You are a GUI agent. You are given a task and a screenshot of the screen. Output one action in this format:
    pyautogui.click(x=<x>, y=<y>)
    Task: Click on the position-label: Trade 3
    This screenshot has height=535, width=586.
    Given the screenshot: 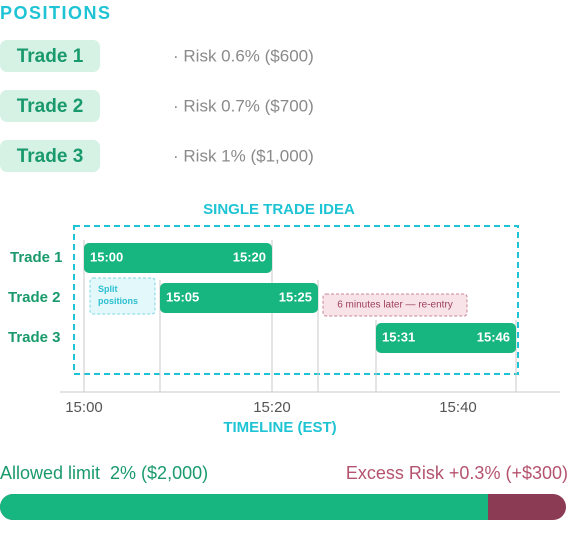 What is the action you would take?
    pyautogui.click(x=50, y=156)
    